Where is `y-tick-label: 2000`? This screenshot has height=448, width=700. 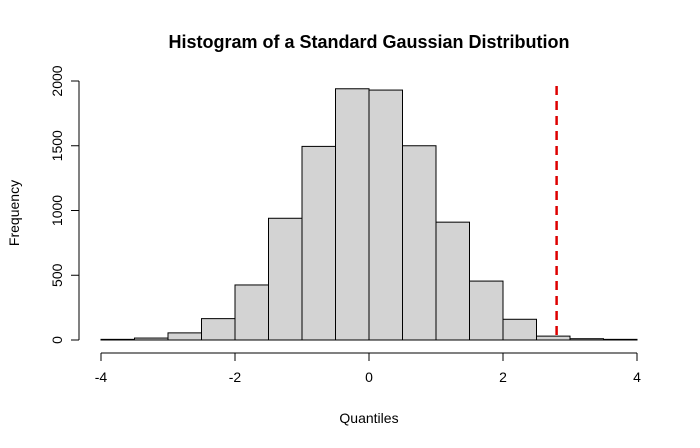 y-tick-label: 2000 is located at coordinates (57, 80).